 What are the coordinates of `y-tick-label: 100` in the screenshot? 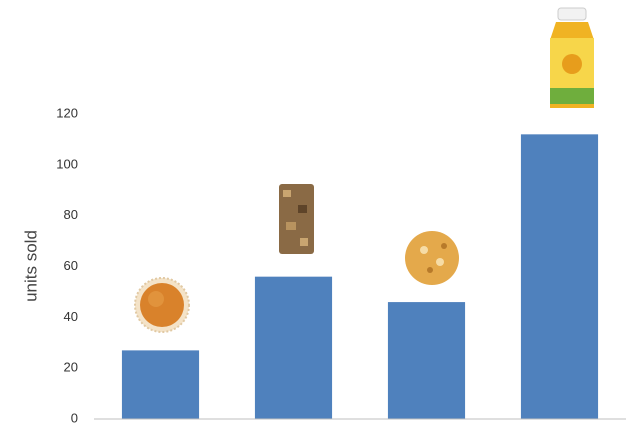 It's located at (67, 163).